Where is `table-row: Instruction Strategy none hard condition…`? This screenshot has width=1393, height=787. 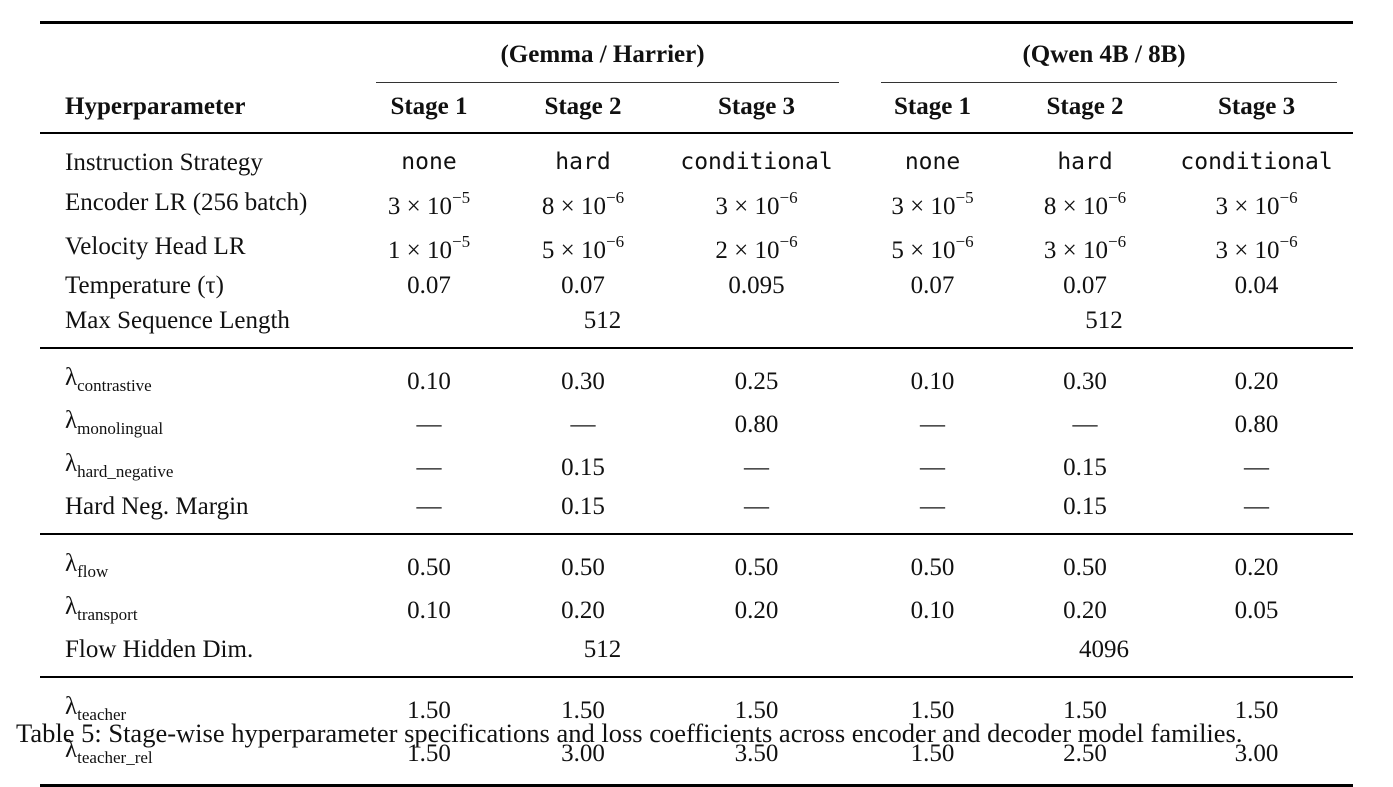 table-row: Instruction Strategy none hard condition… is located at coordinates (697, 156).